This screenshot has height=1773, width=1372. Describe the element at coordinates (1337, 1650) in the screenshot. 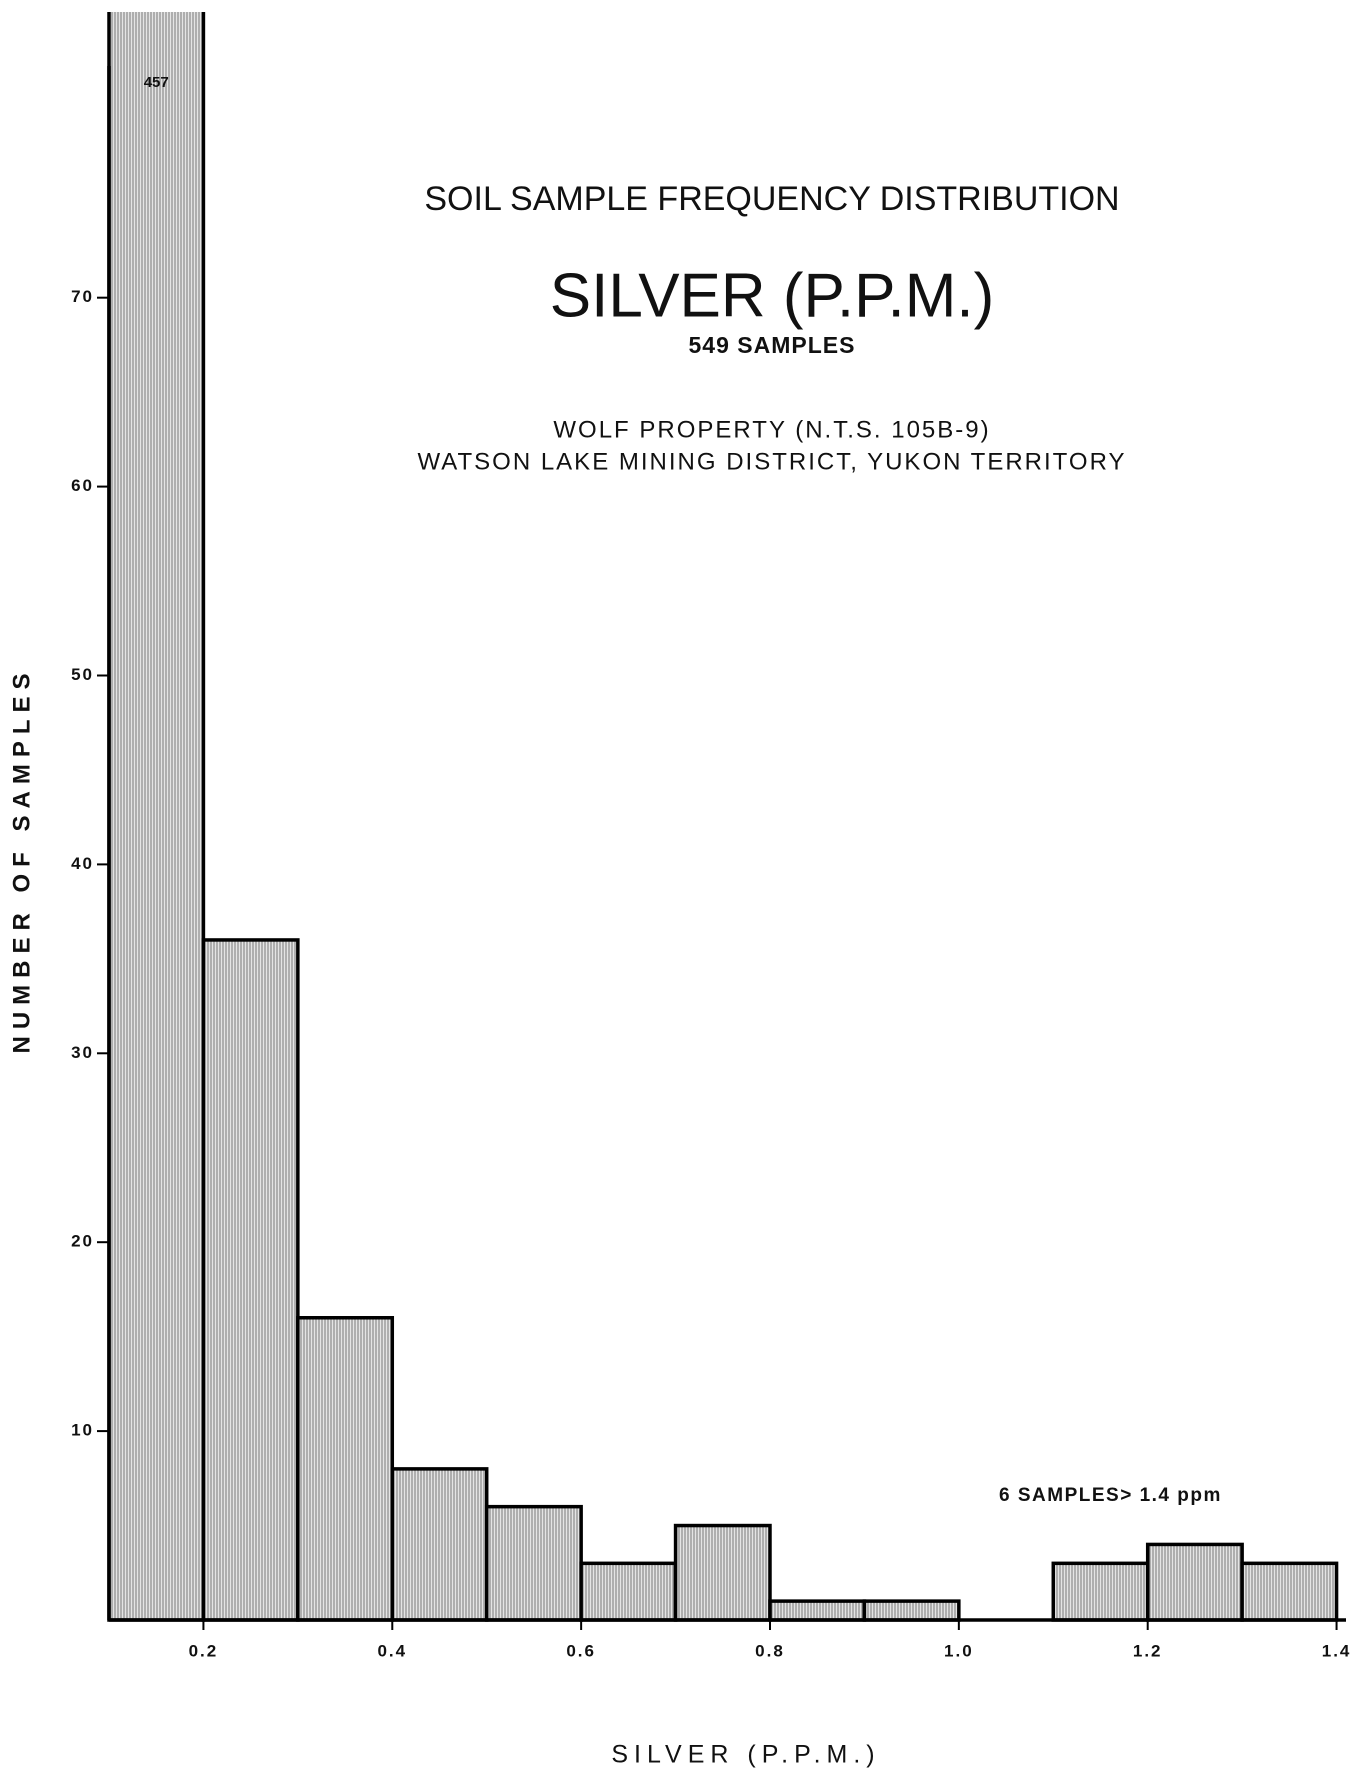

I see `x-tick-label: 1.4` at that location.